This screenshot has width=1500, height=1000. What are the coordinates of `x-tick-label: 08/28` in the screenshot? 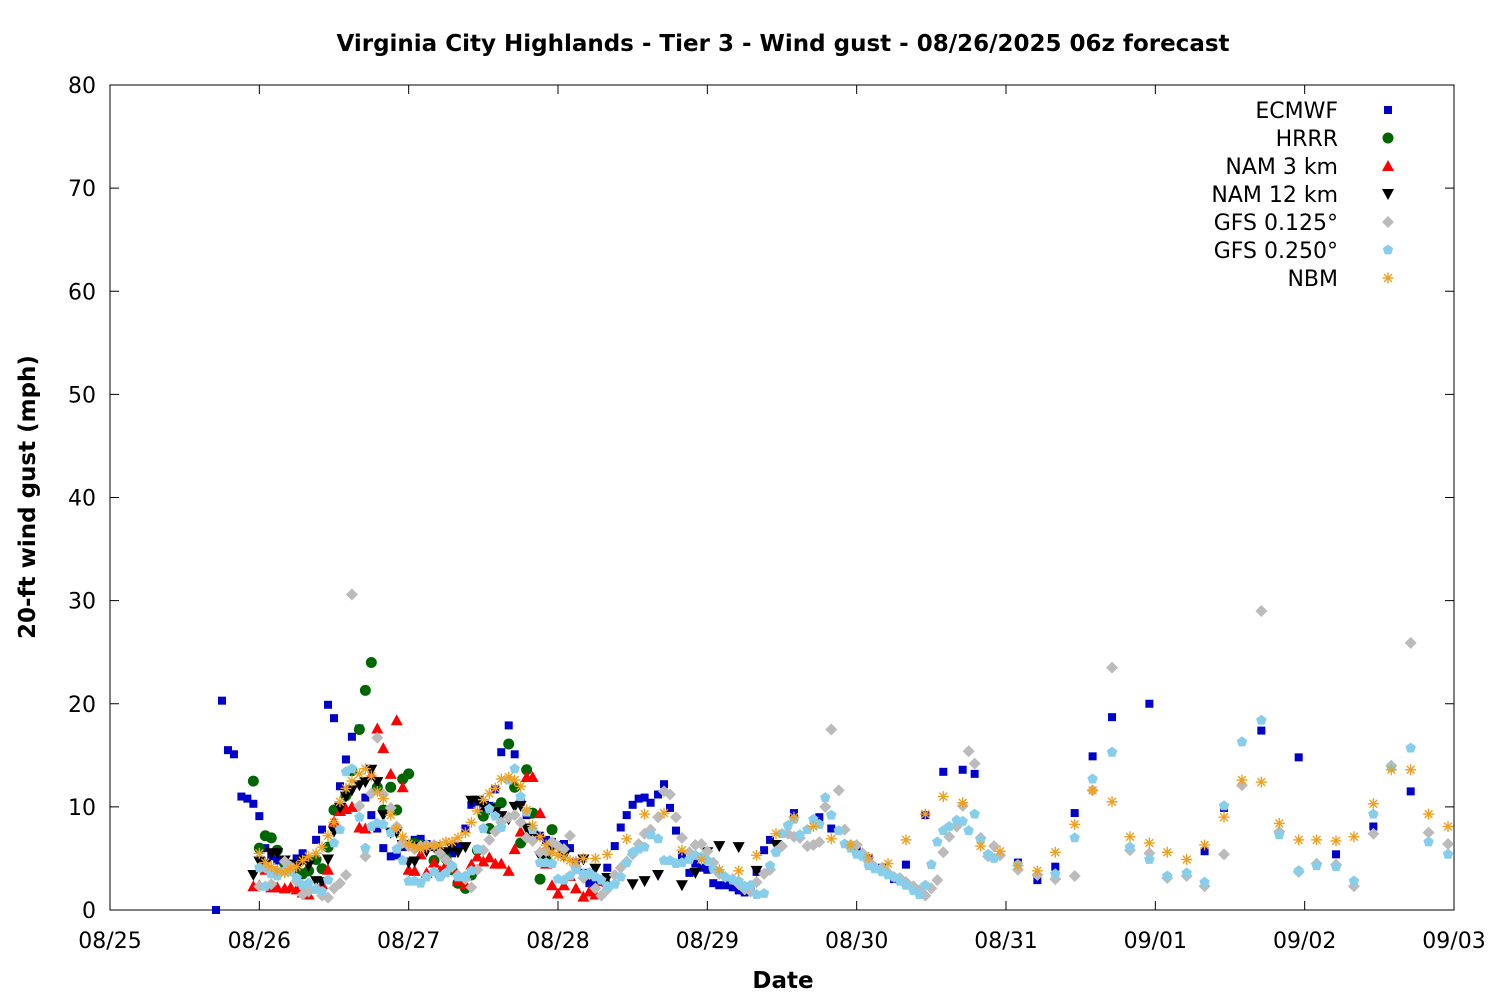 It's located at (557, 941).